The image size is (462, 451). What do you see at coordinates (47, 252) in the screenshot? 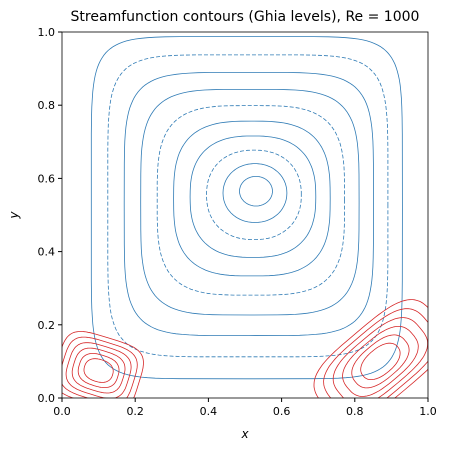
I see `y-tick-label: 0.4` at bounding box center [47, 252].